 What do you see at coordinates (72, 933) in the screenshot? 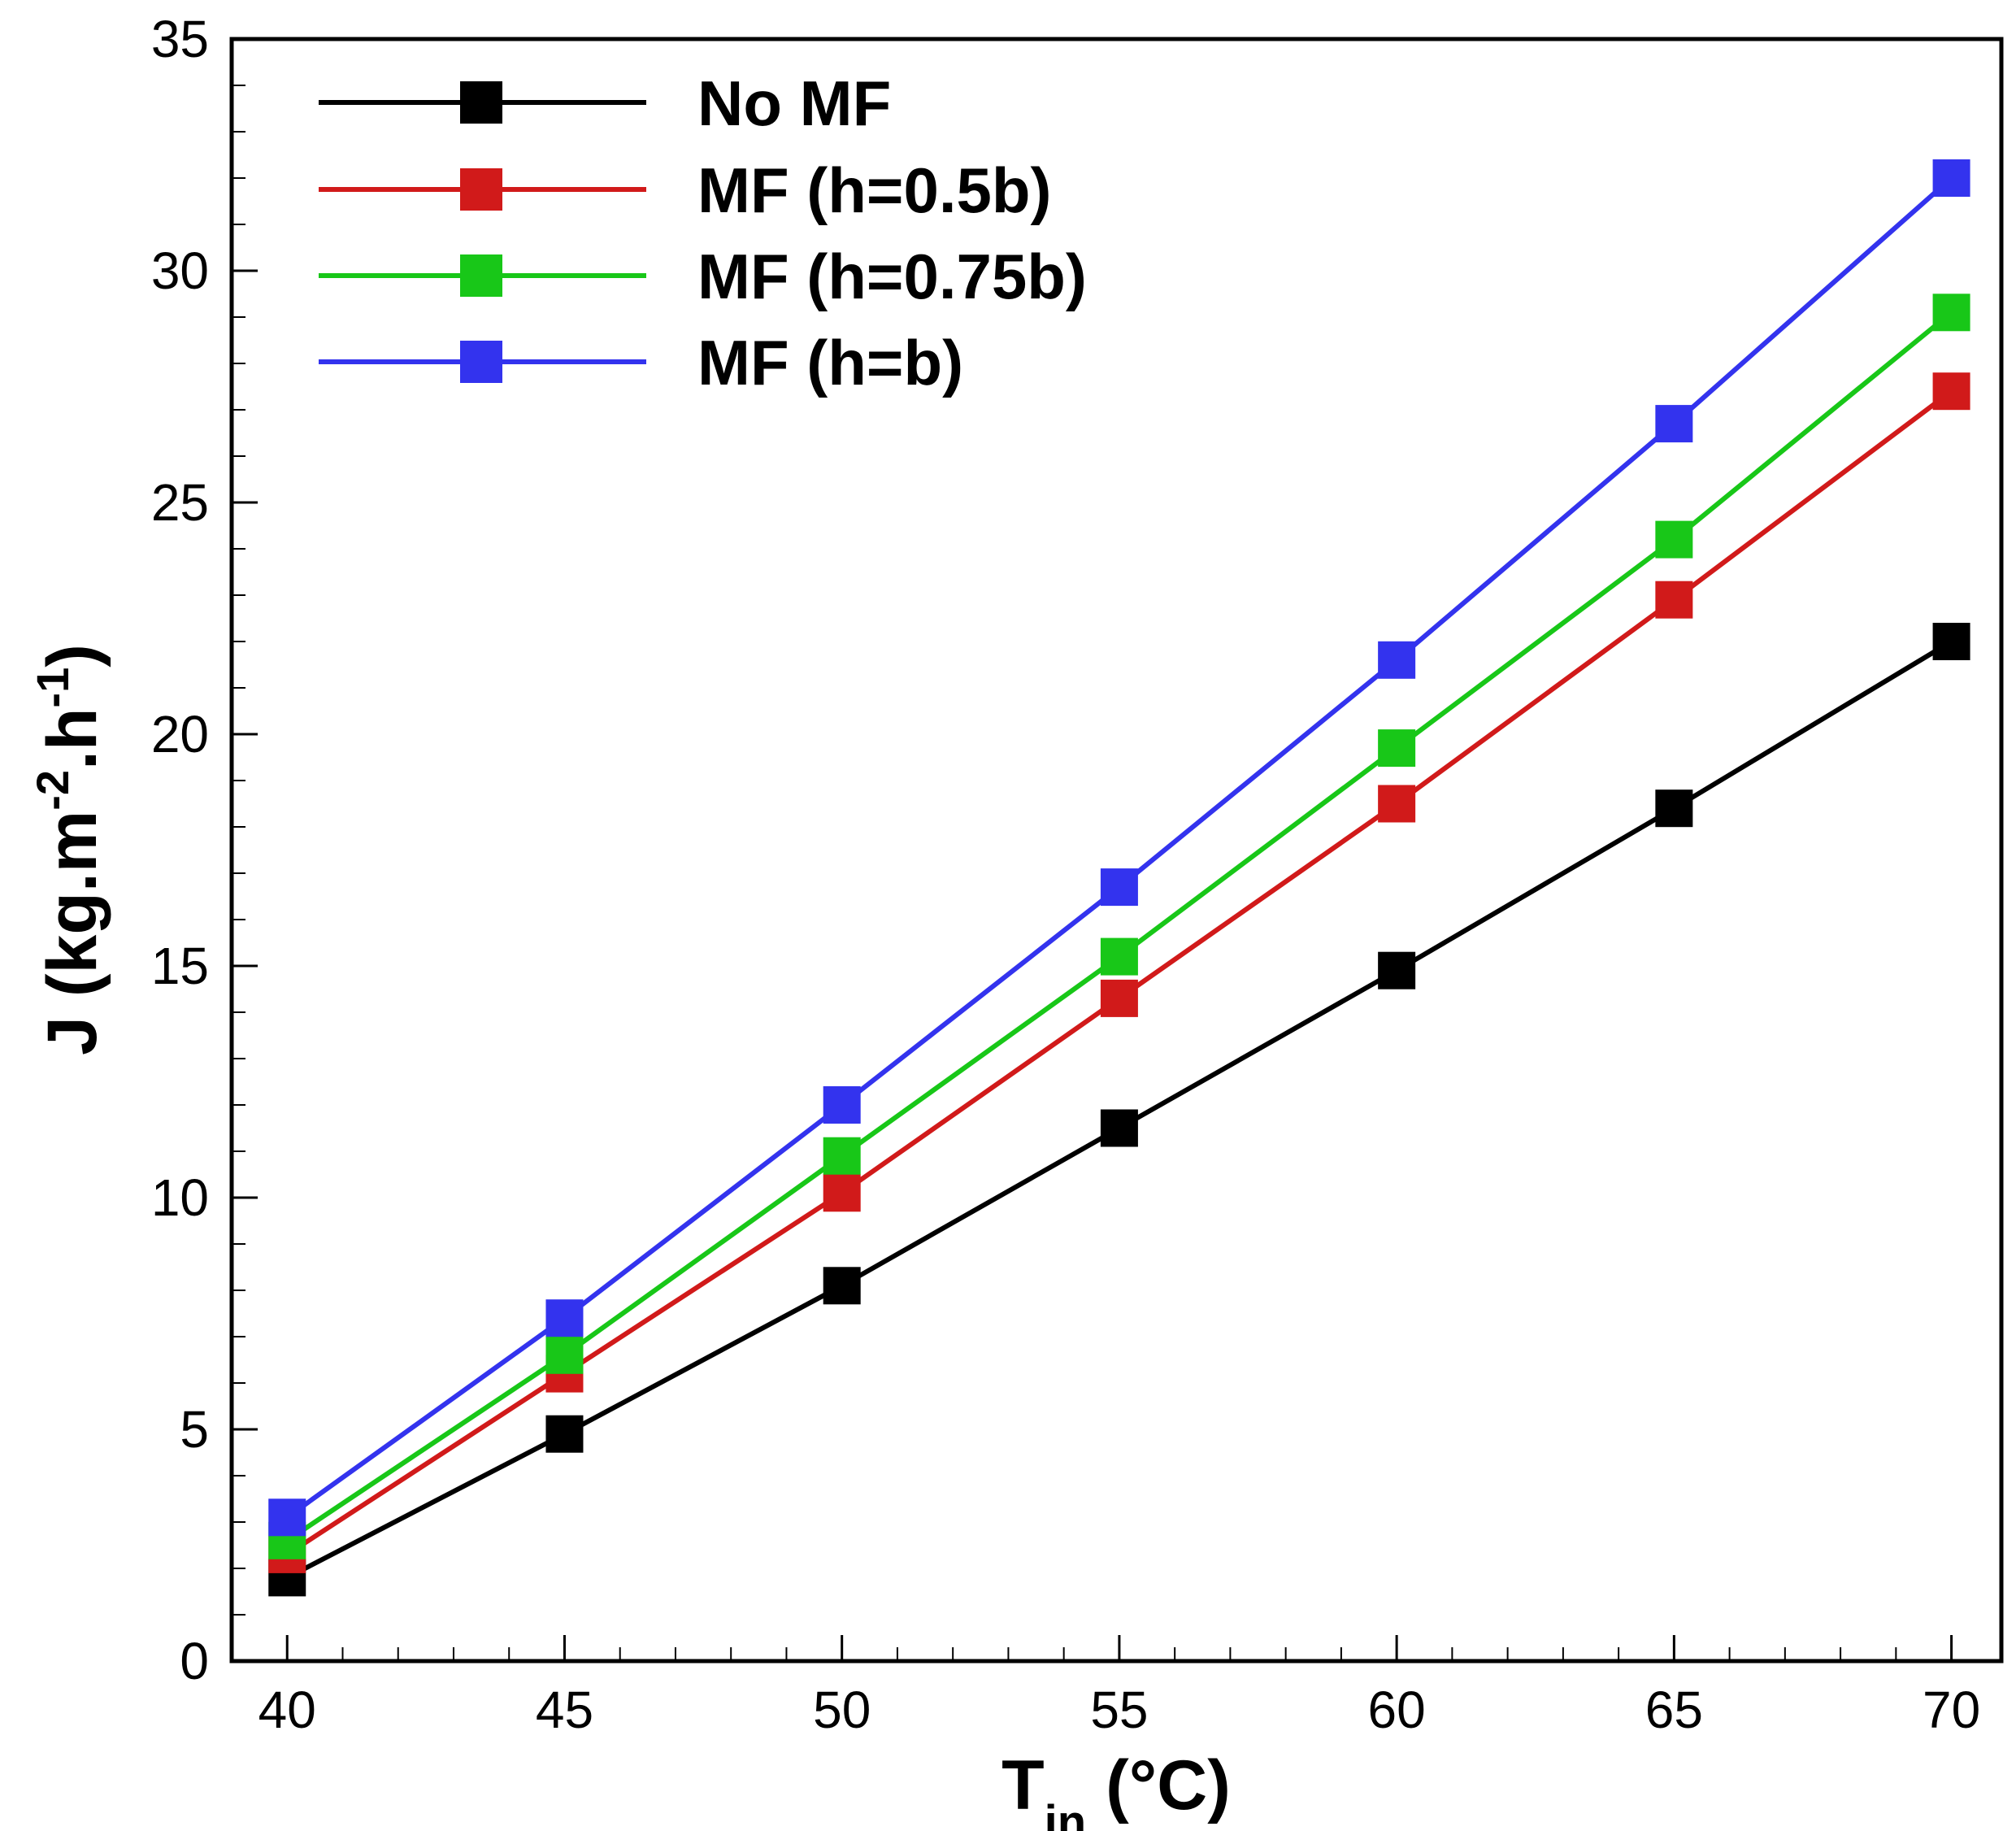
I see `y-axis-title-part1: J (kg.m` at bounding box center [72, 933].